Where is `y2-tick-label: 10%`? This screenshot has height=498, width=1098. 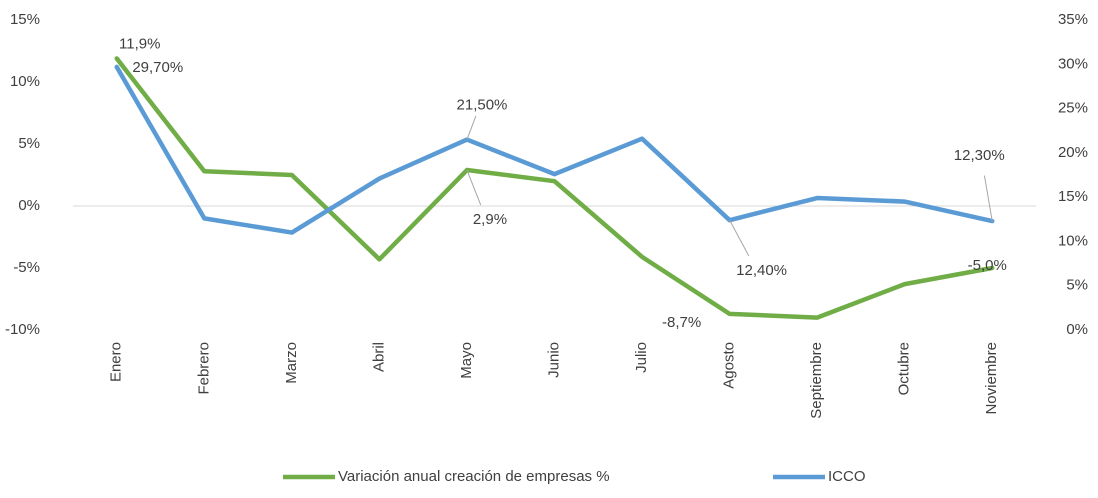 y2-tick-label: 10% is located at coordinates (1073, 240).